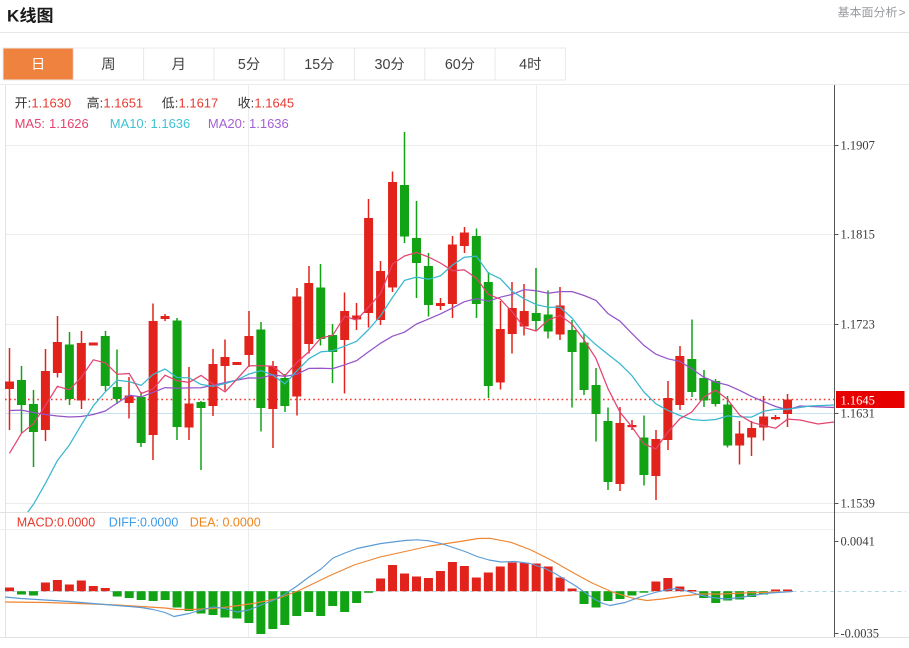 This screenshot has height=648, width=909. Describe the element at coordinates (858, 542) in the screenshot. I see `svg-text: 0.0041` at that location.